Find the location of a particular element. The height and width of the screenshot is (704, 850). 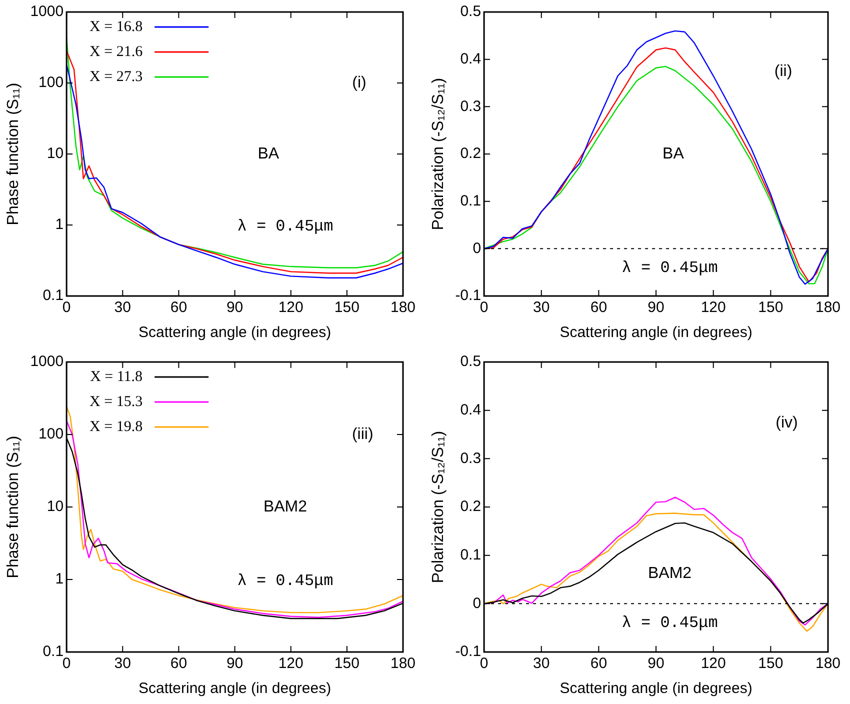

legend-label: X = 16.8 is located at coordinates (116, 26).